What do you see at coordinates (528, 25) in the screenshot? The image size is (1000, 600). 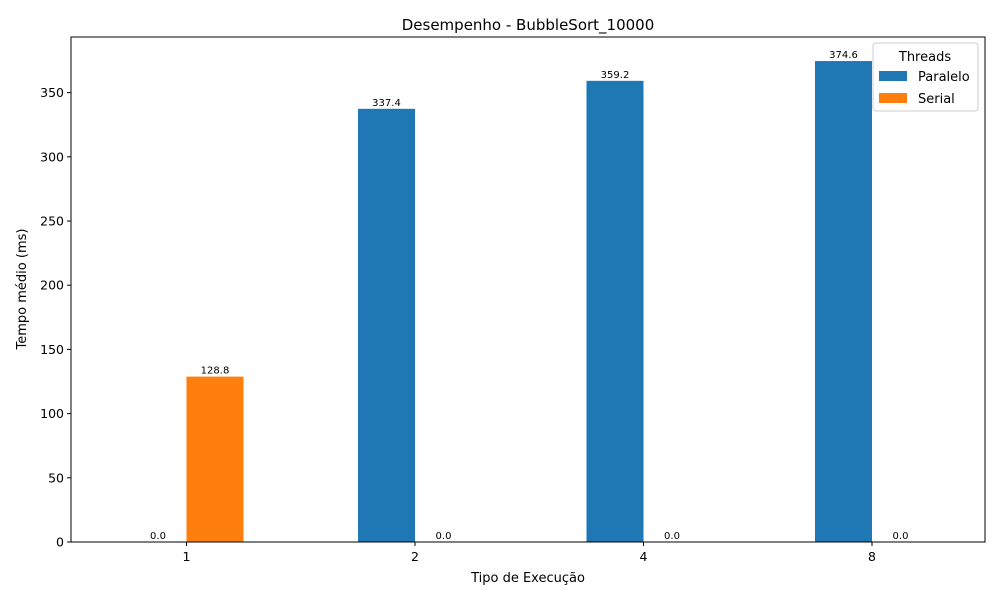 I see `chart-title: Desempenho - BubbleSort_10000` at bounding box center [528, 25].